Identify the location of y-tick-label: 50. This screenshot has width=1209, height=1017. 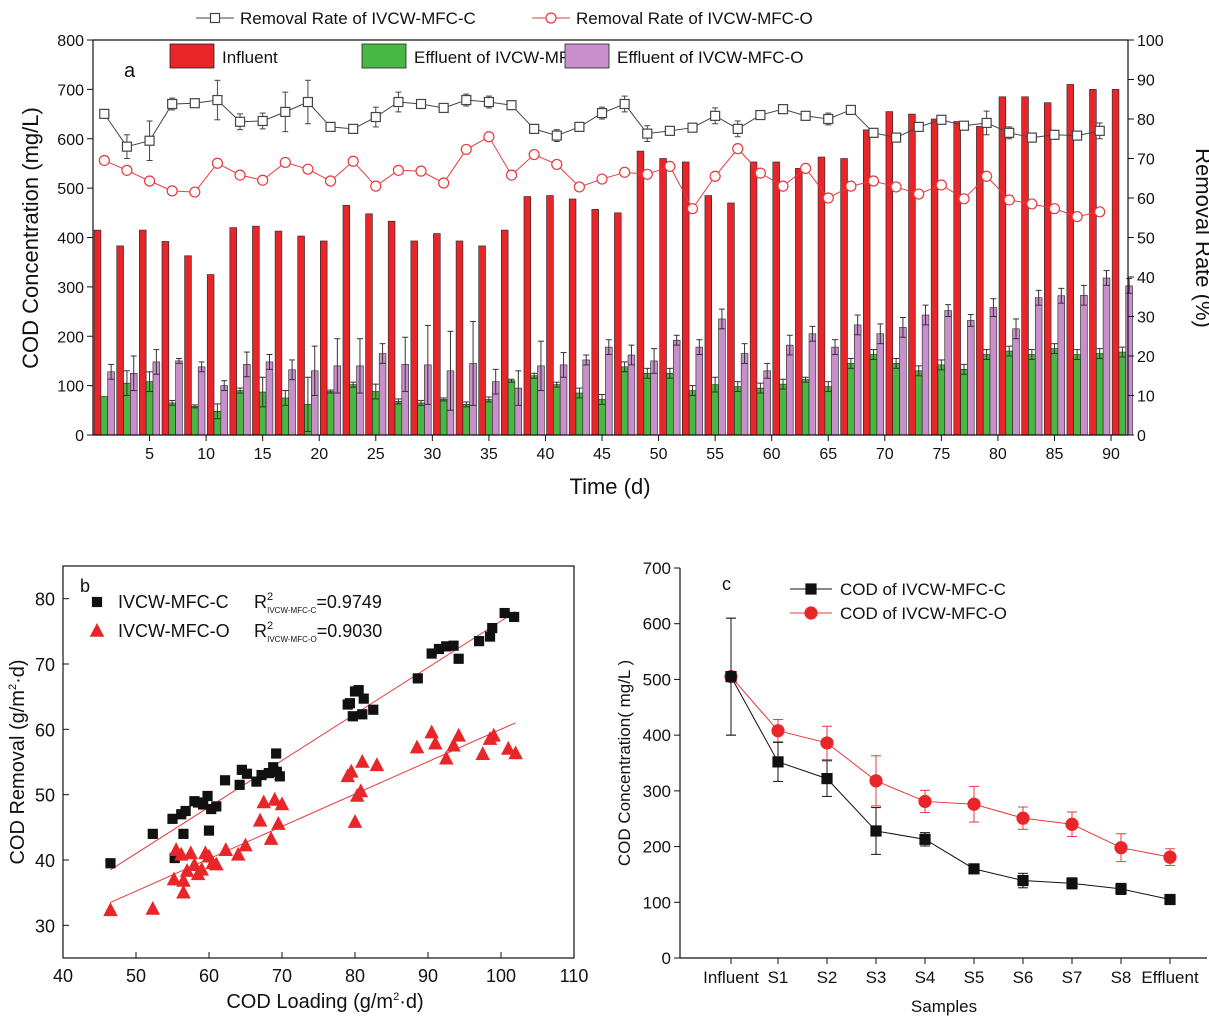
(45, 796).